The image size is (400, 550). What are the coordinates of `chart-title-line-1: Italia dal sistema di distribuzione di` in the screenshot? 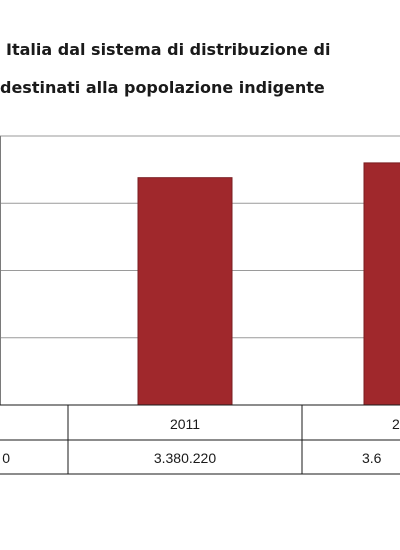 It's located at (168, 49).